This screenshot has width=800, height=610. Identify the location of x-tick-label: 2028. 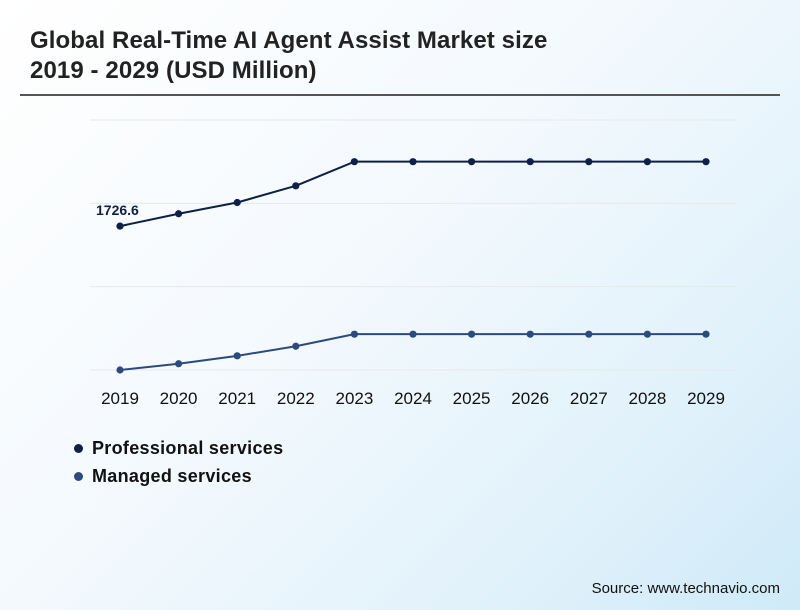
(647, 398).